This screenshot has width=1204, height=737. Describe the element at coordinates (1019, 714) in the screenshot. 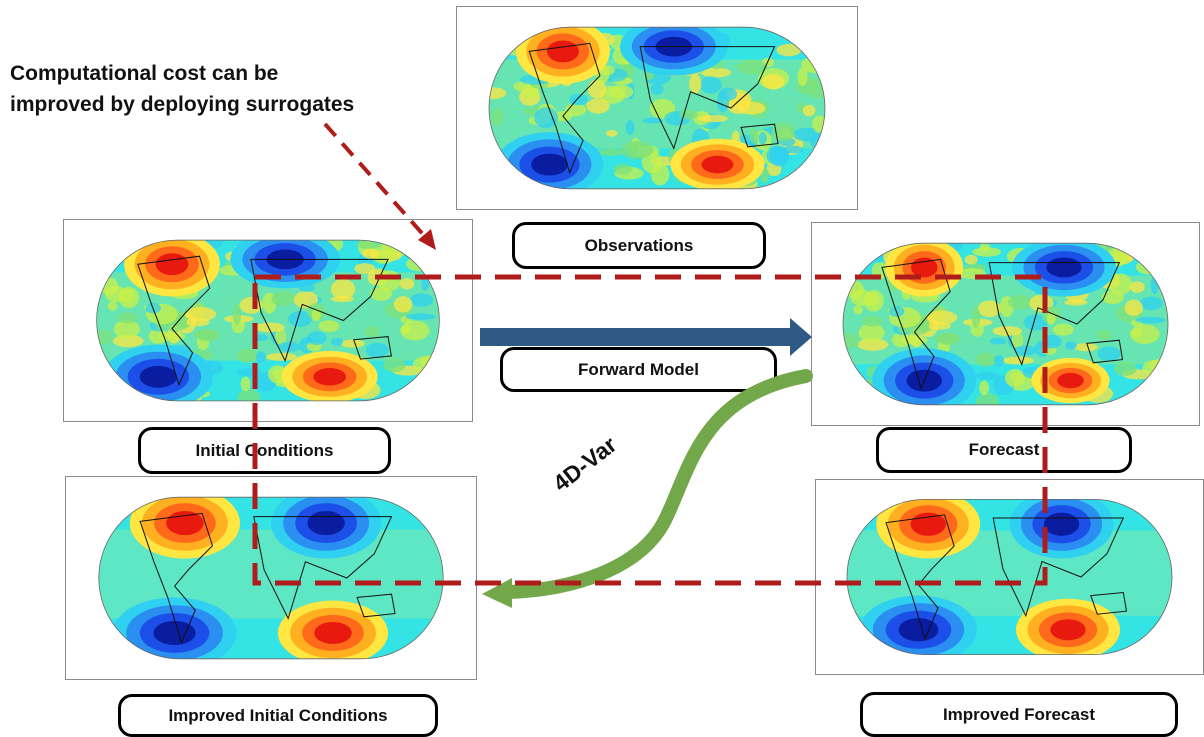

I see `improved-forecast-label: Improved Forecast` at that location.